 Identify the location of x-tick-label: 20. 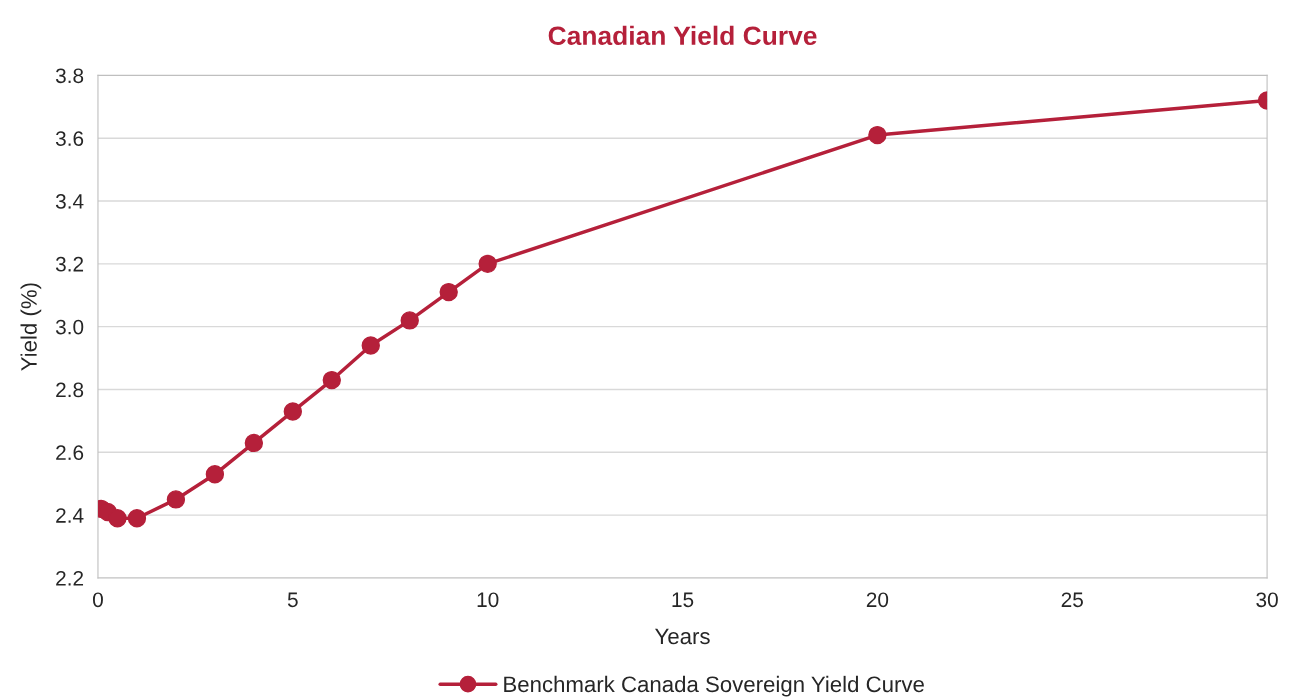
(877, 600).